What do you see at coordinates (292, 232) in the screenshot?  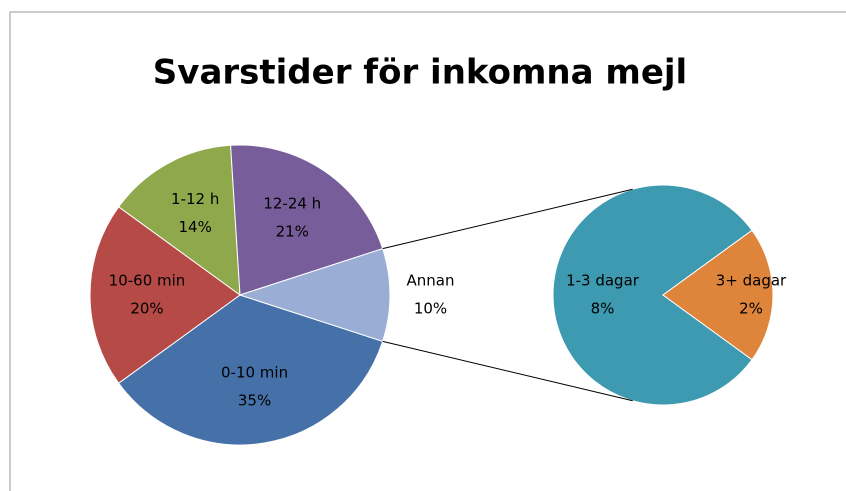 I see `slice-value-label: 21%` at bounding box center [292, 232].